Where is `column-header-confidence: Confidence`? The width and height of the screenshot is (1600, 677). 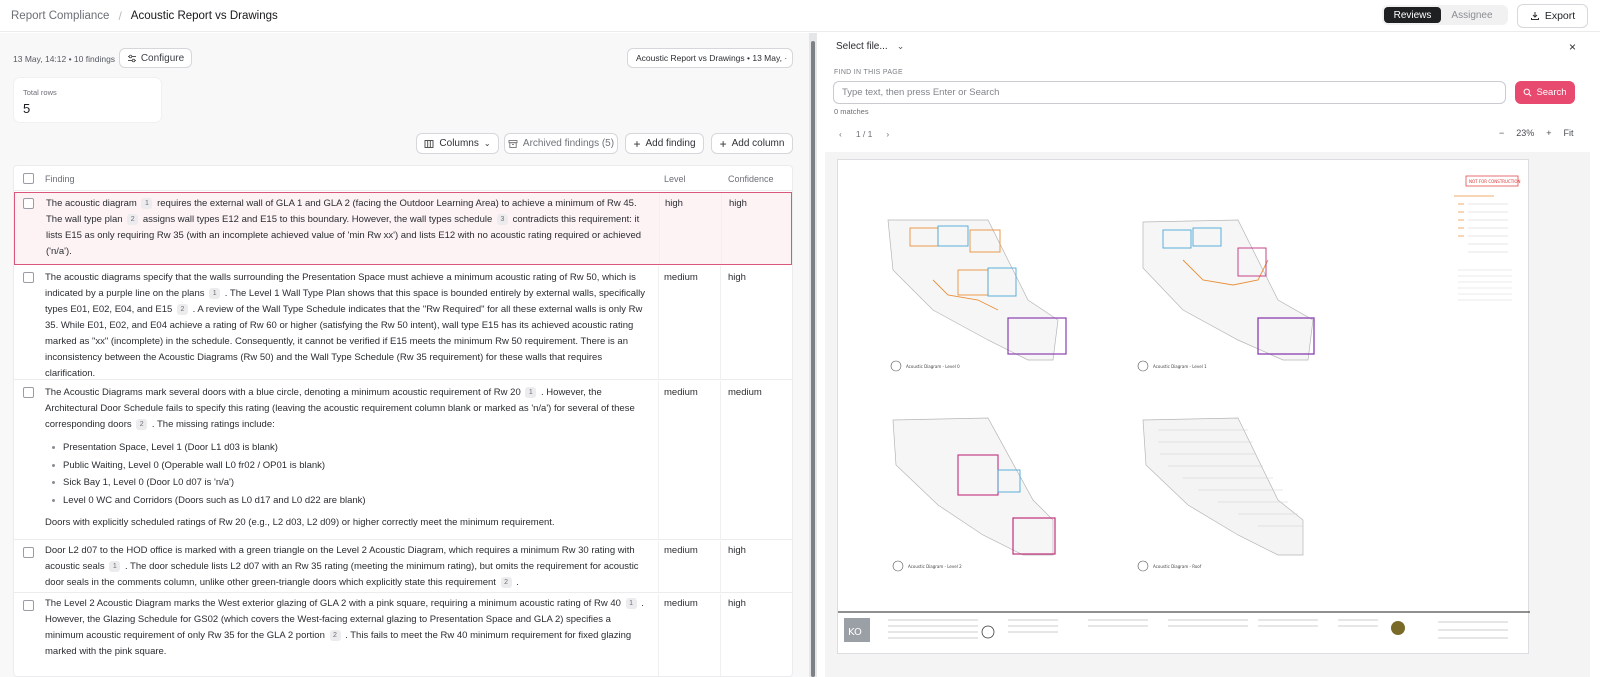
column-header-confidence: Confidence is located at coordinates (751, 179).